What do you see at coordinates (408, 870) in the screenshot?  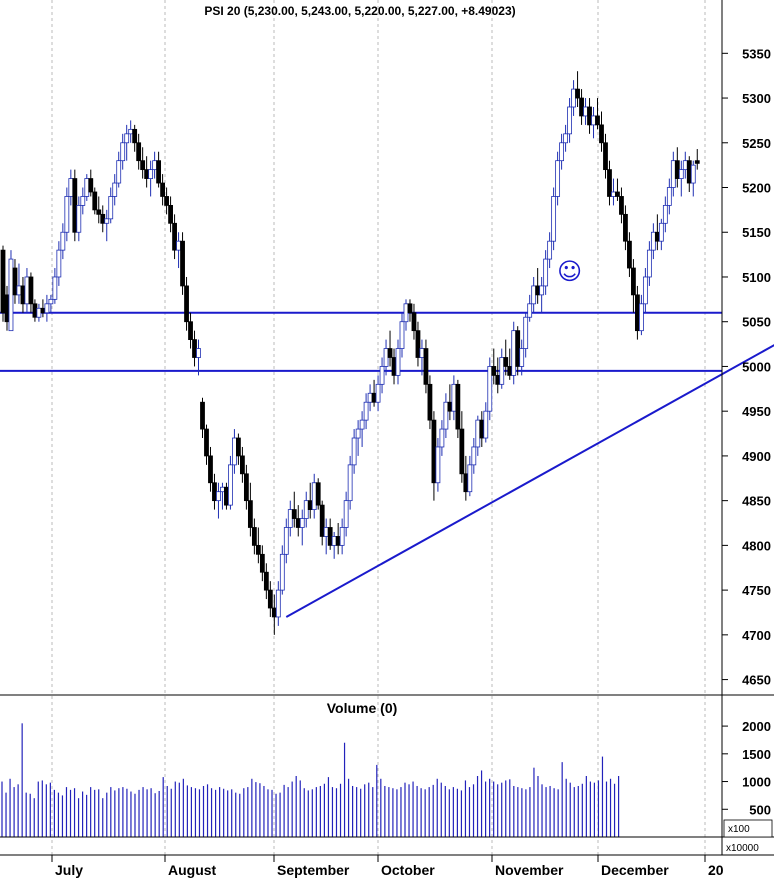 I see `month-label: October` at bounding box center [408, 870].